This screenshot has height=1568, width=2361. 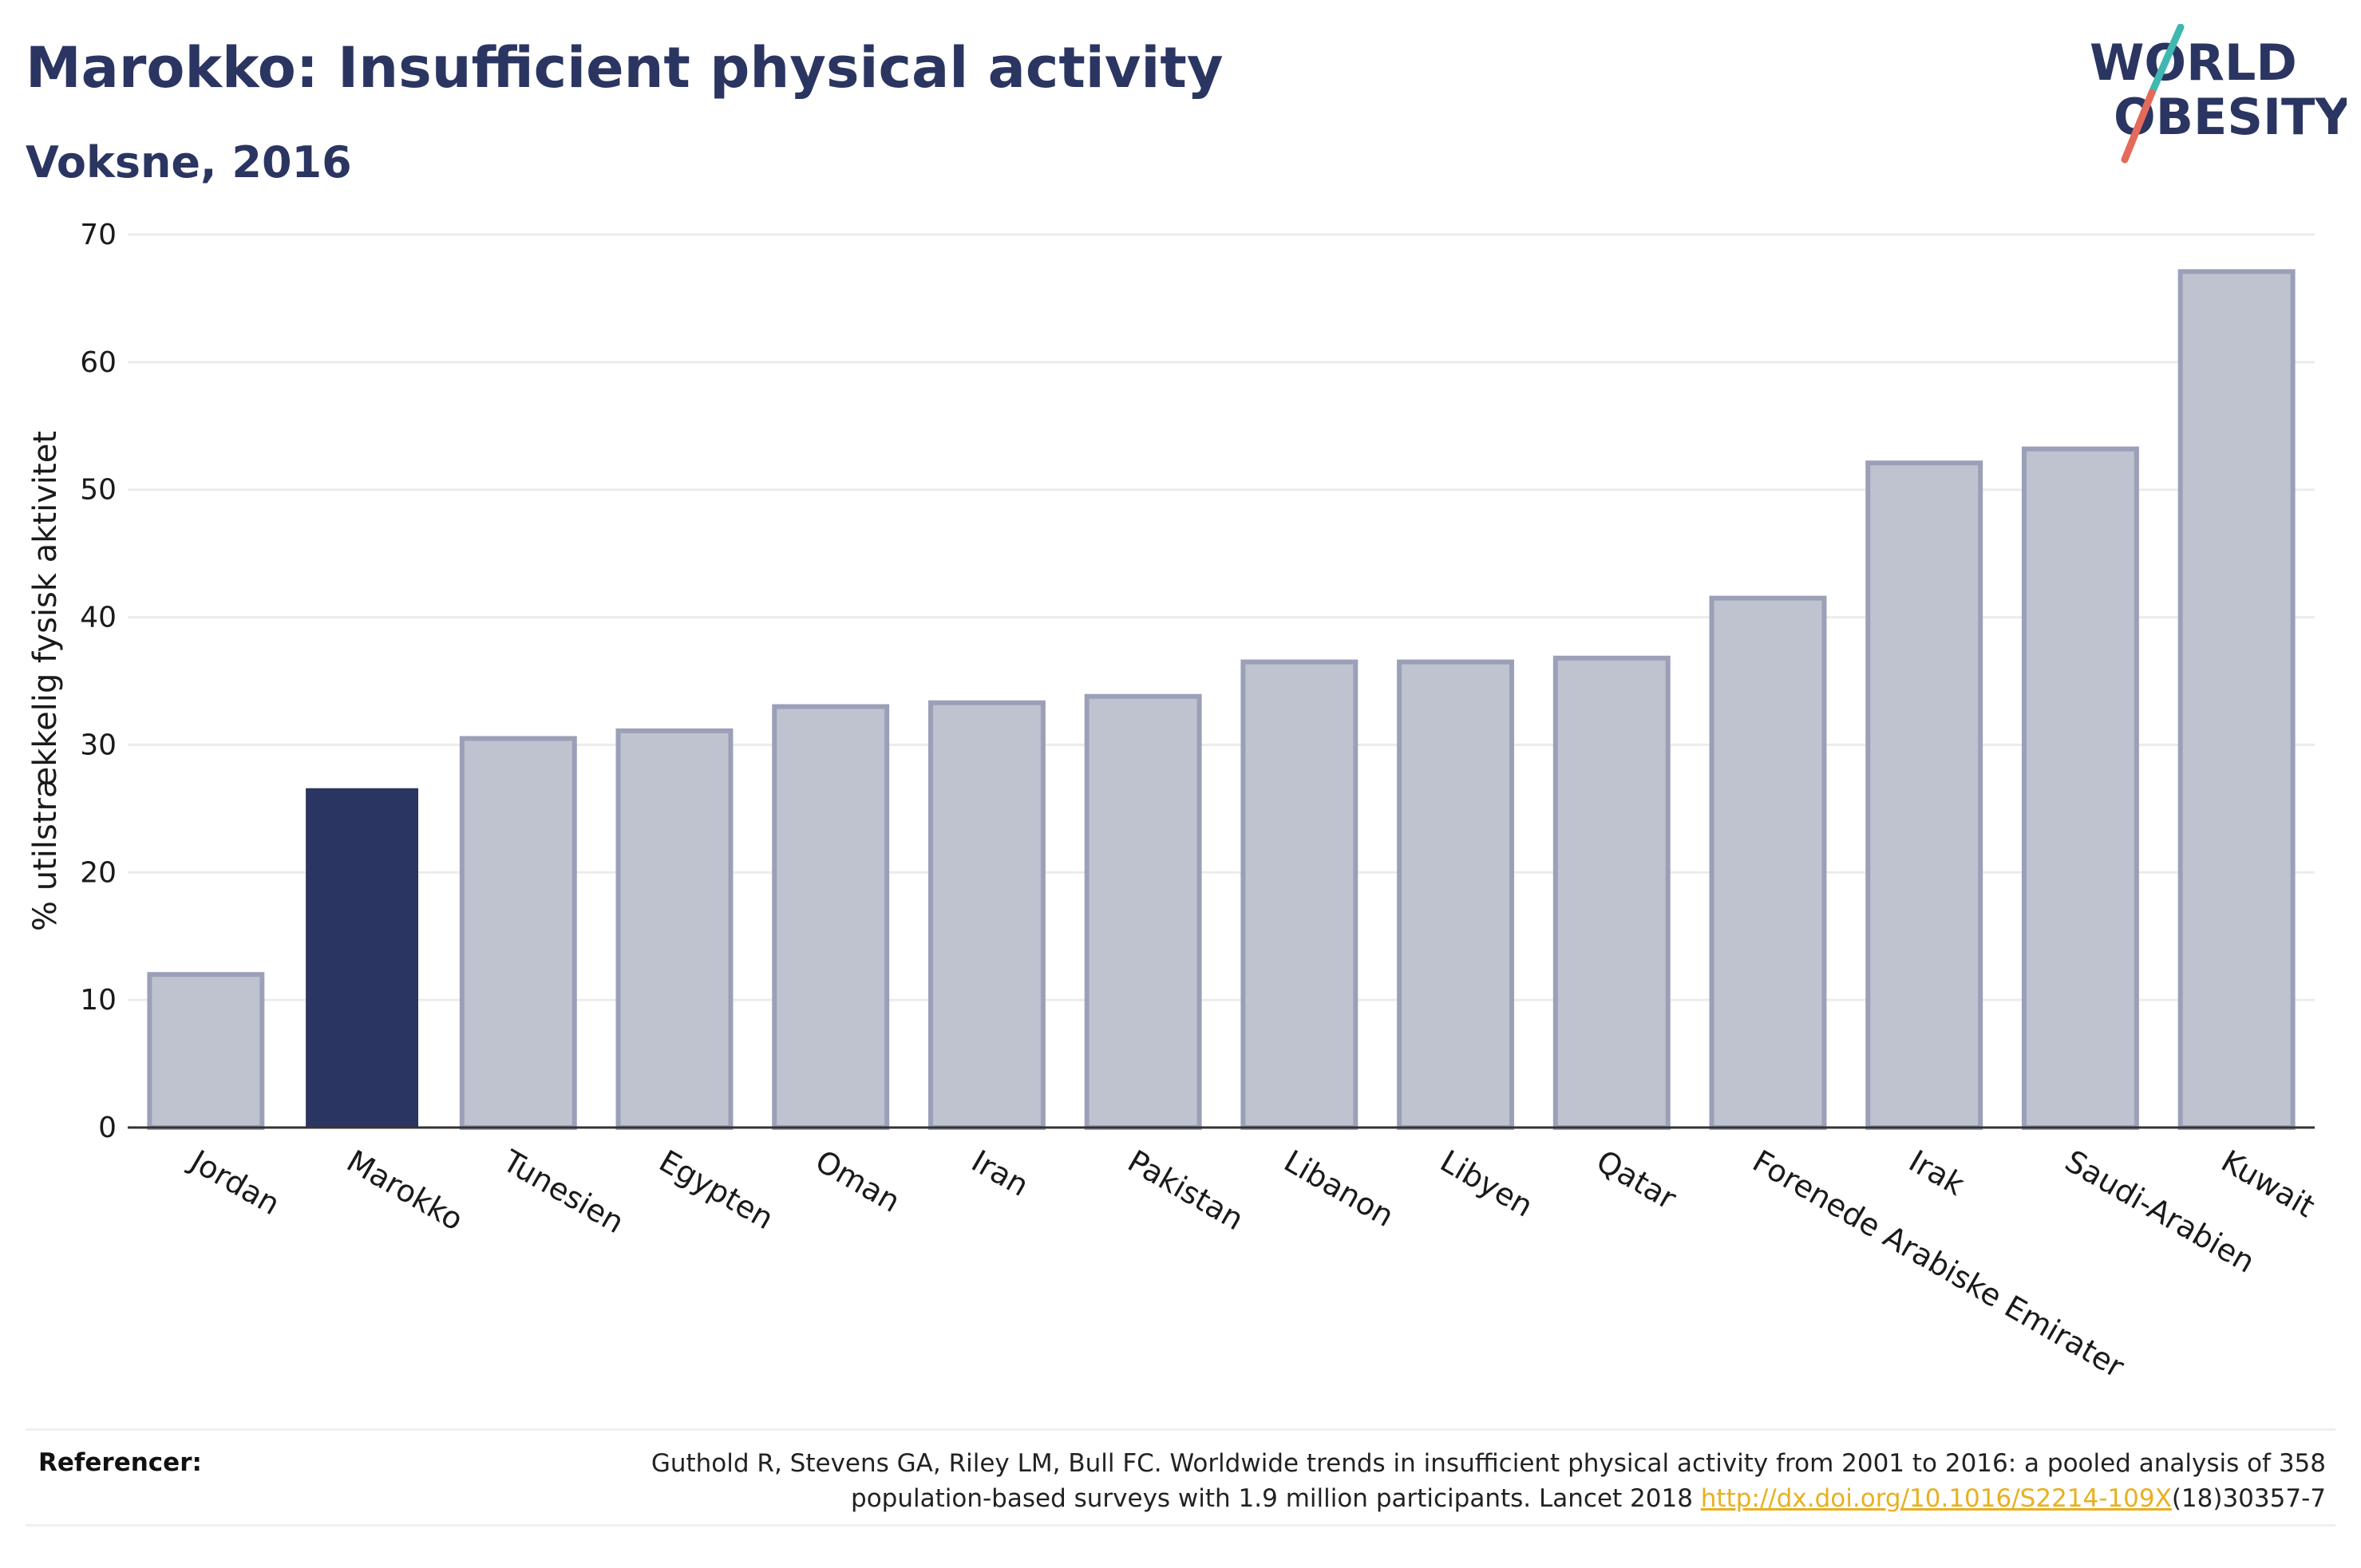 I want to click on x-tick-label: Jordan, so click(x=235, y=1182).